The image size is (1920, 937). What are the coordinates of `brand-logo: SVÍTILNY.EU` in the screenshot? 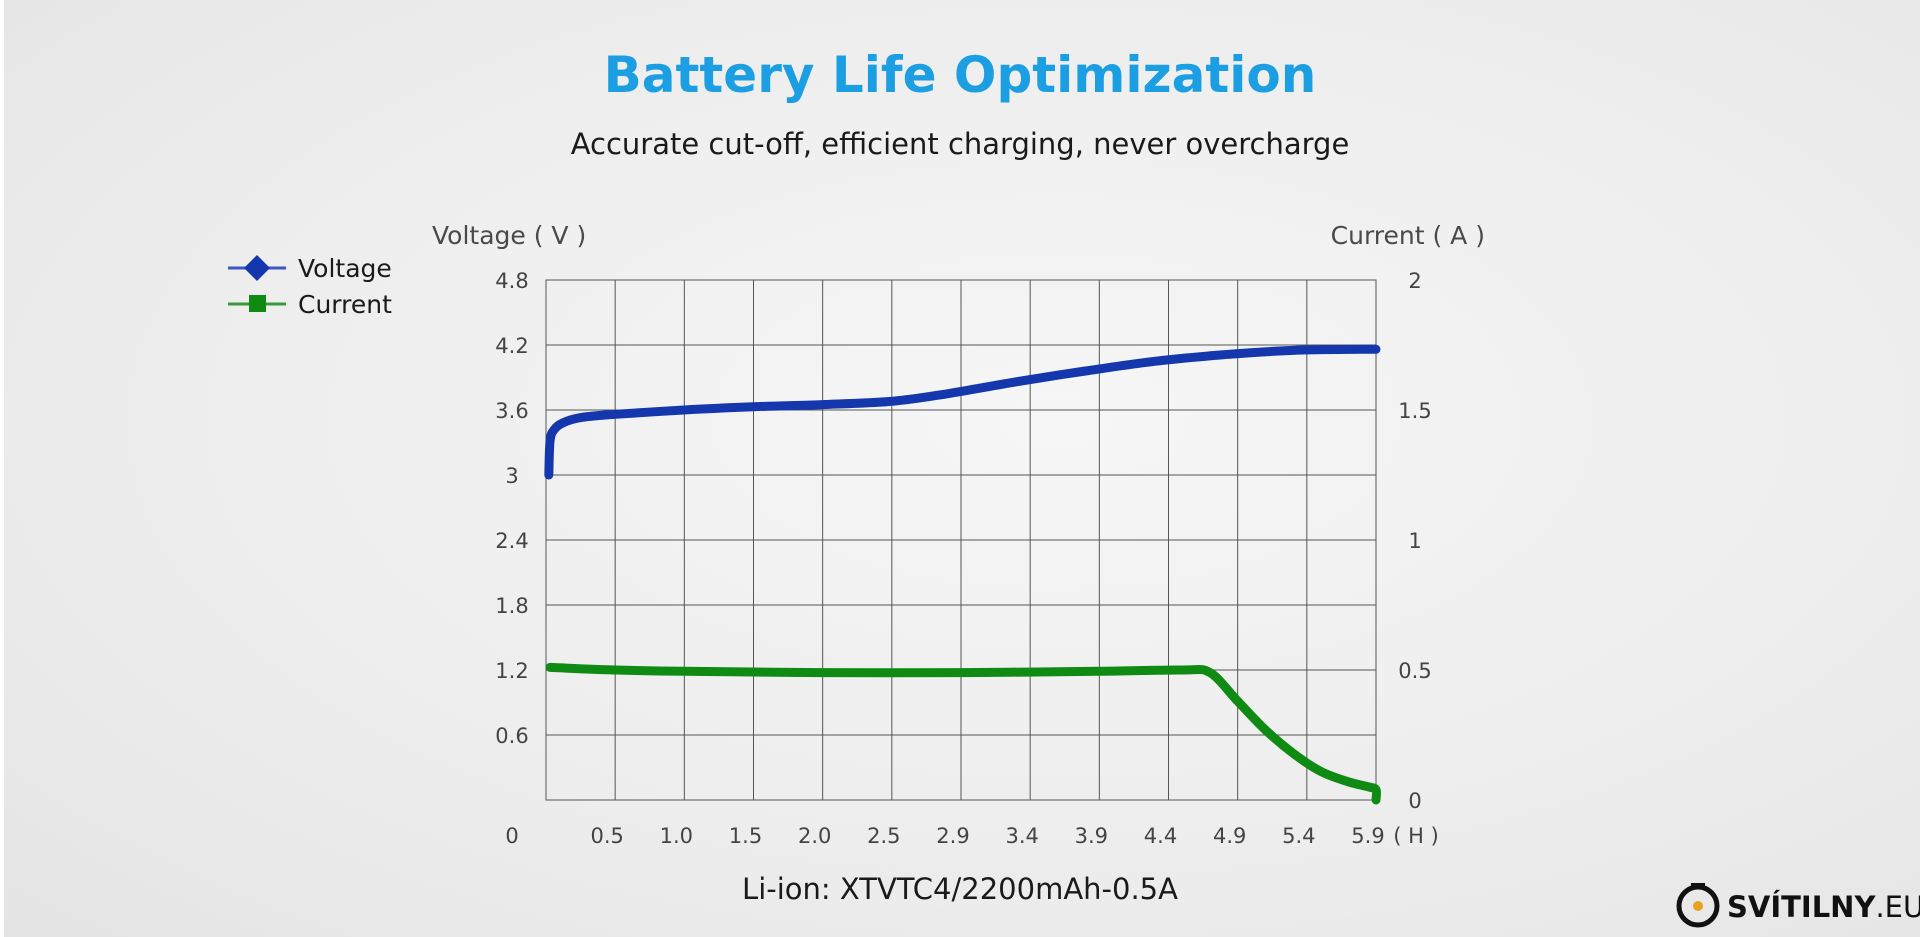 It's located at (1798, 905).